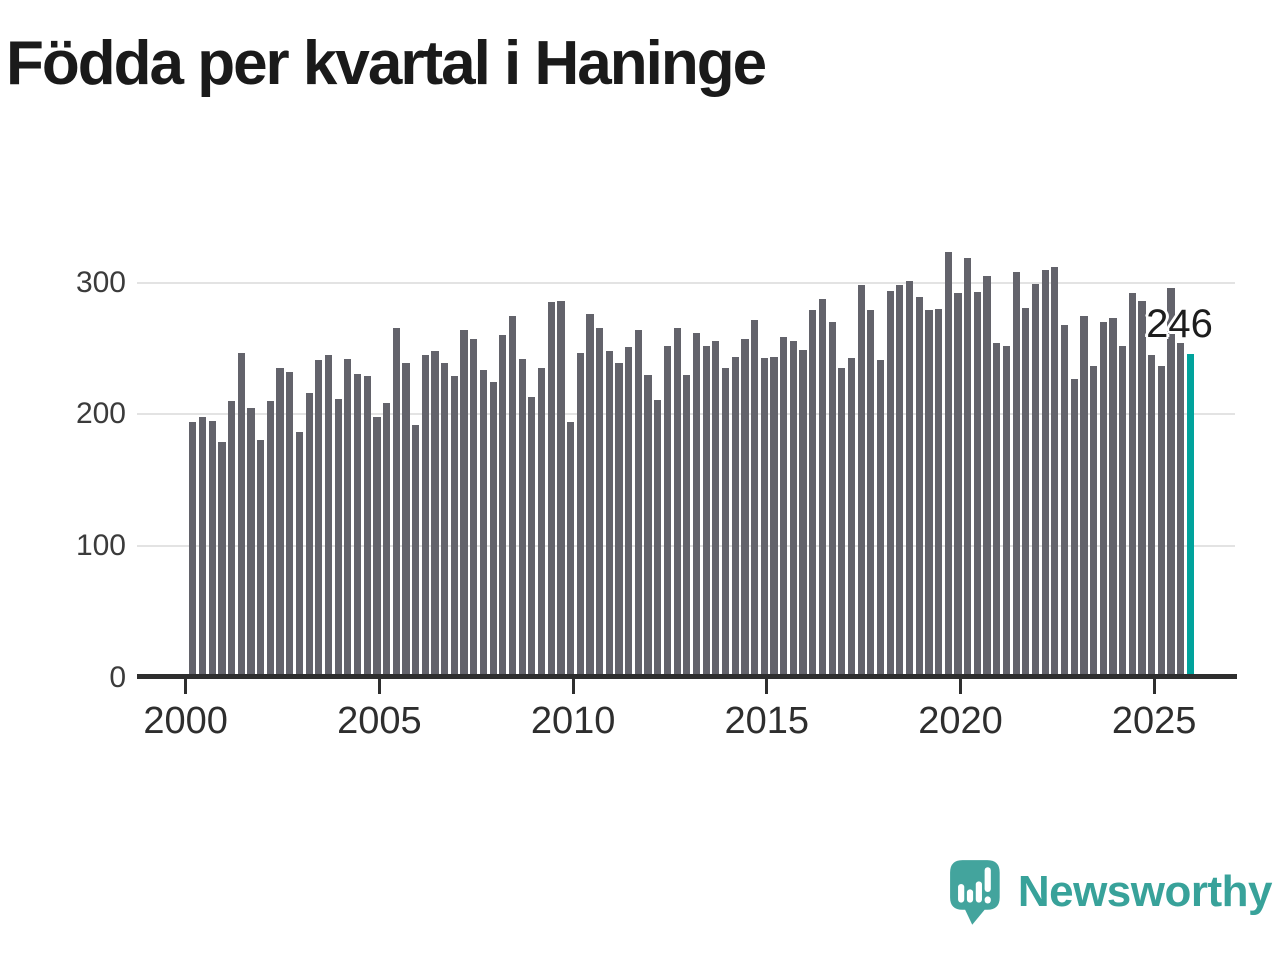  Describe the element at coordinates (1154, 721) in the screenshot. I see `x-axis-tick-label: 2025` at that location.